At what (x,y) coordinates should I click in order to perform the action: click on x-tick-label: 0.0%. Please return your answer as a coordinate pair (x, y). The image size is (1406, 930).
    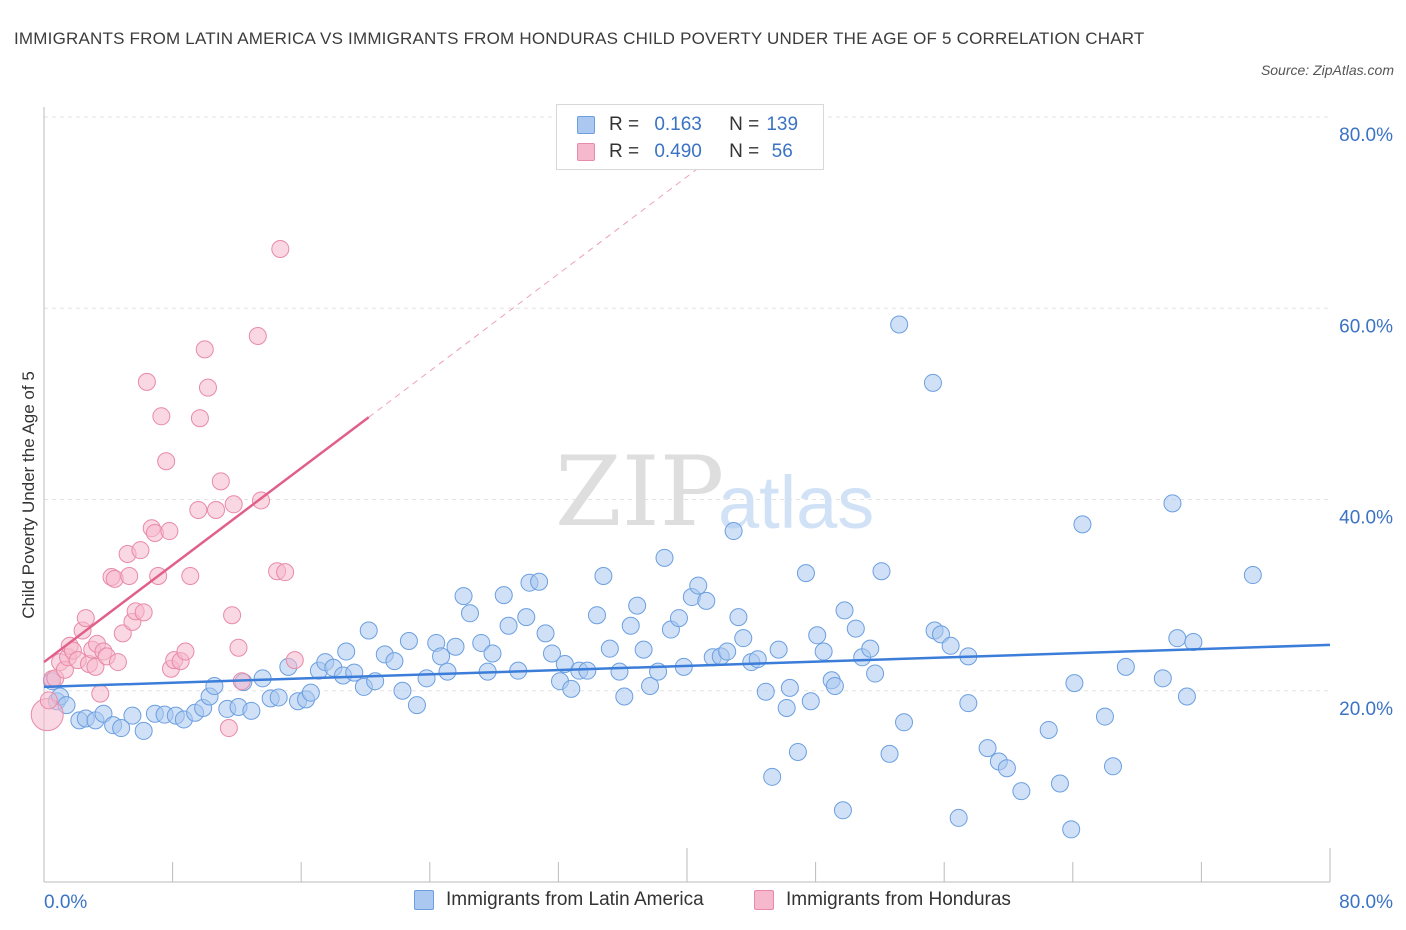
    Looking at the image, I should click on (65, 902).